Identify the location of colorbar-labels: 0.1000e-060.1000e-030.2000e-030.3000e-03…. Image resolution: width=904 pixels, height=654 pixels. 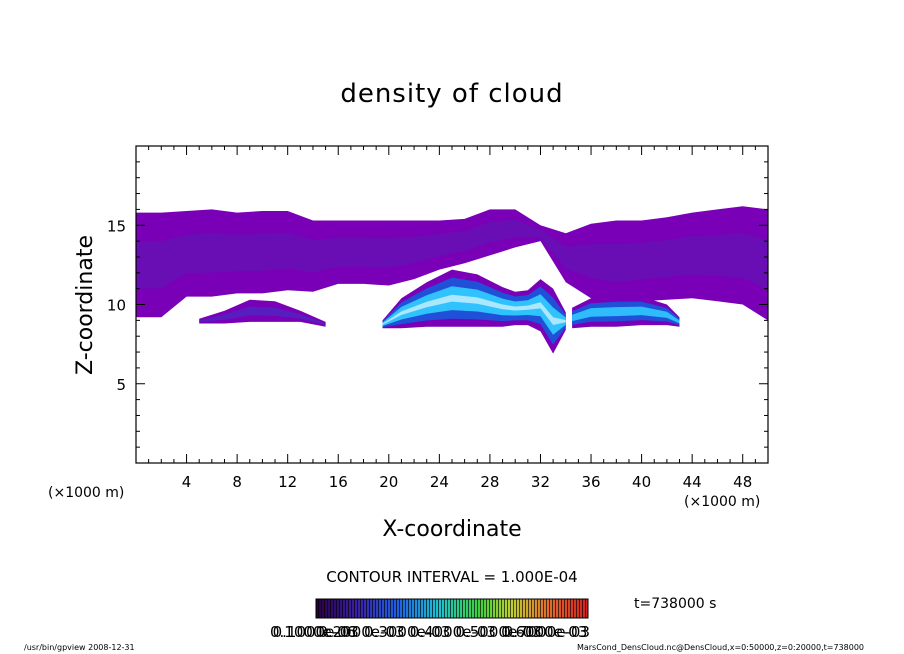
(430, 632).